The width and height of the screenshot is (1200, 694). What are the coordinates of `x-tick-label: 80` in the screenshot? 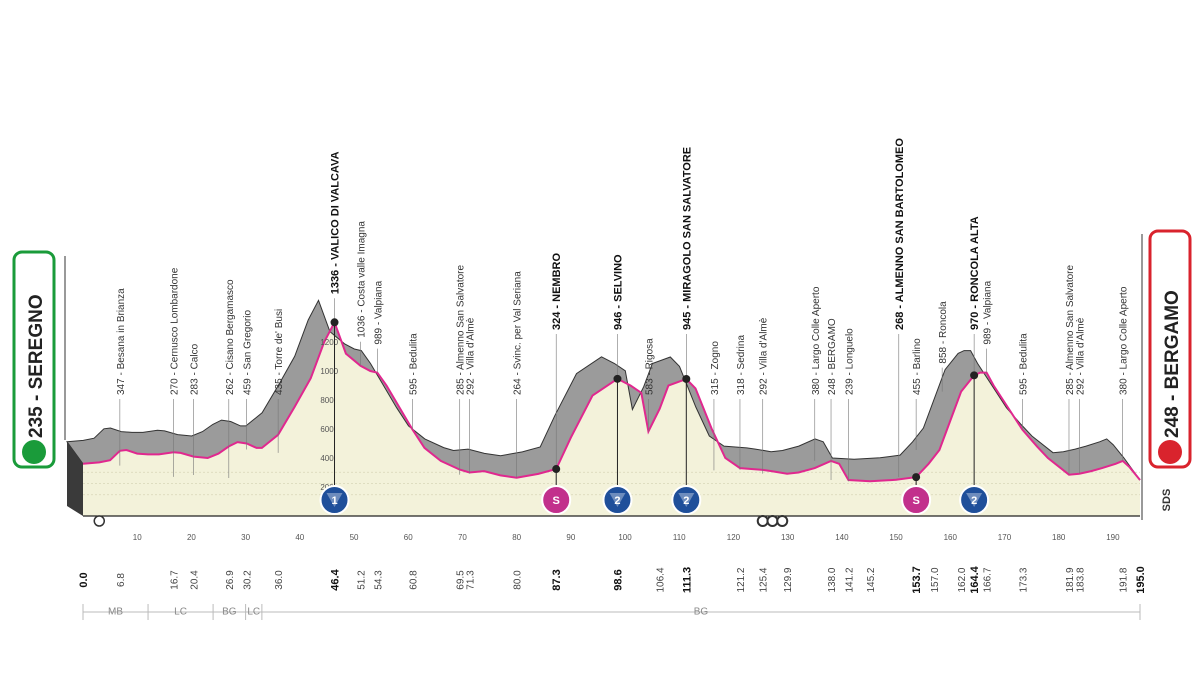 It's located at (516, 537).